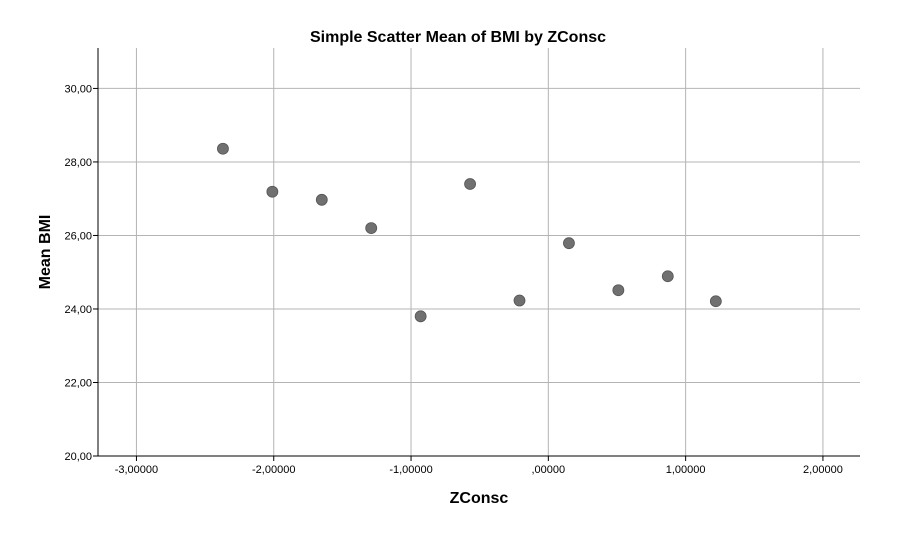 The height and width of the screenshot is (538, 906). I want to click on y-tick-label: 30,00, so click(78, 89).